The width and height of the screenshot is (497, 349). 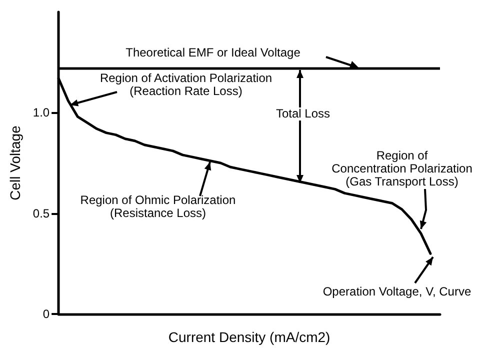 What do you see at coordinates (41, 113) in the screenshot?
I see `y-tick-label: 1.0` at bounding box center [41, 113].